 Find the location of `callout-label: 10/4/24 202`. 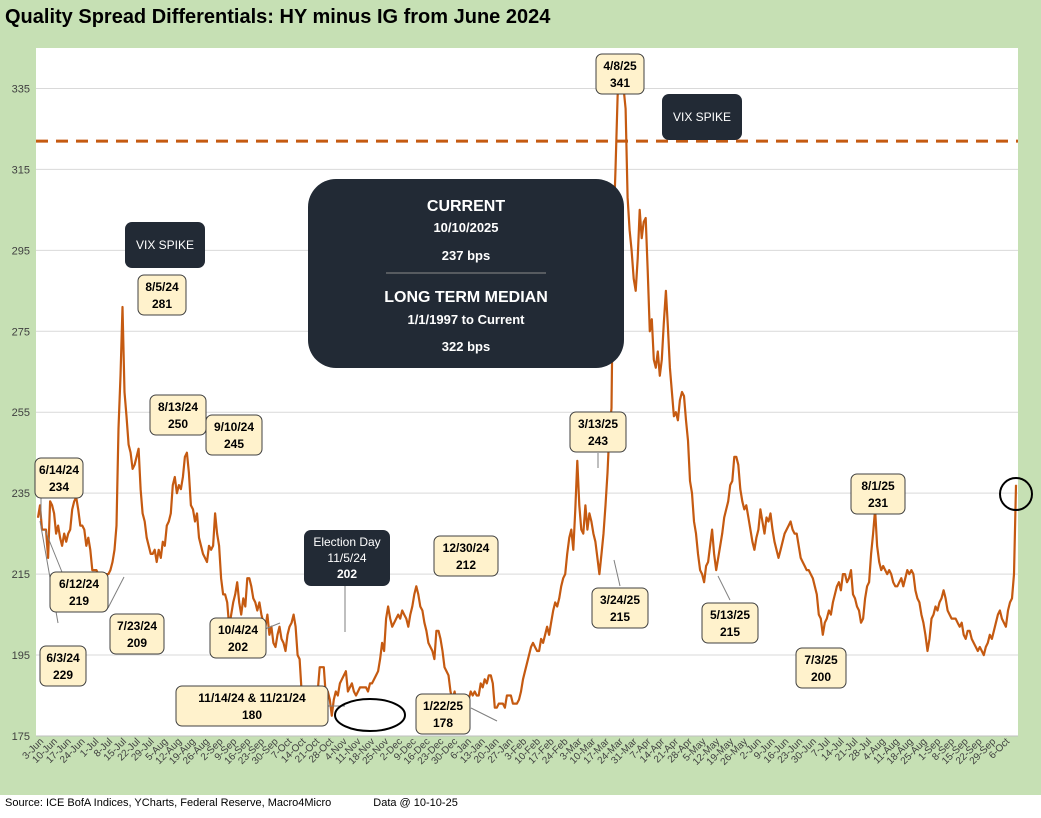

callout-label: 10/4/24 202 is located at coordinates (238, 638).